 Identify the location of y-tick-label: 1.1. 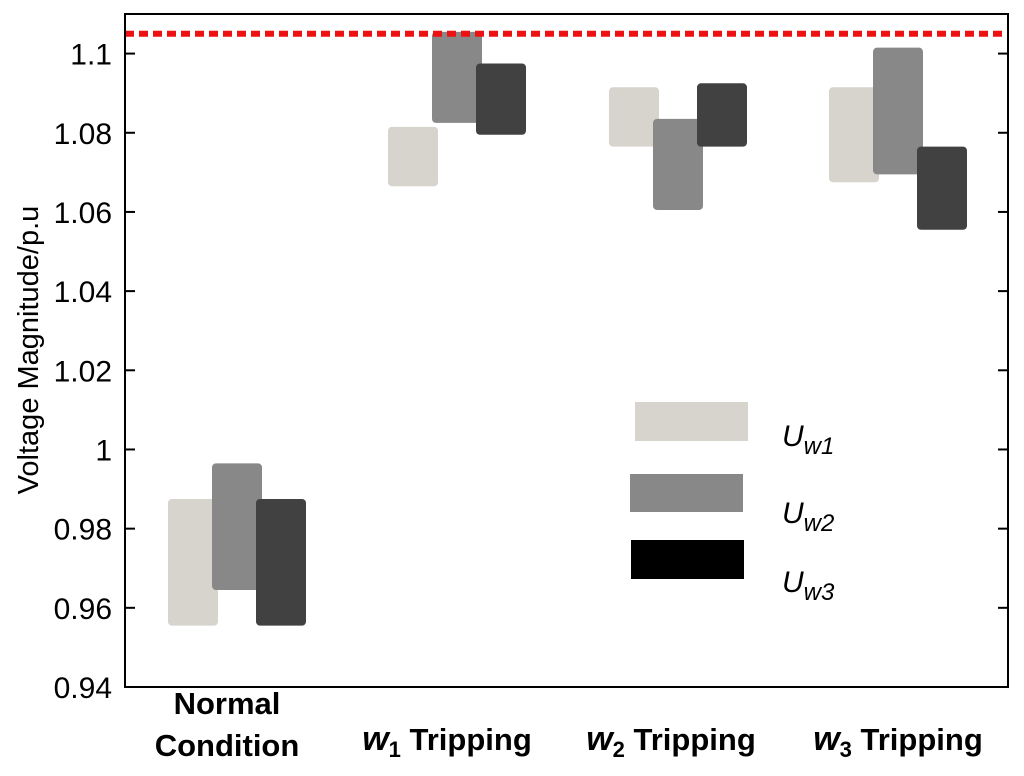
(91, 55).